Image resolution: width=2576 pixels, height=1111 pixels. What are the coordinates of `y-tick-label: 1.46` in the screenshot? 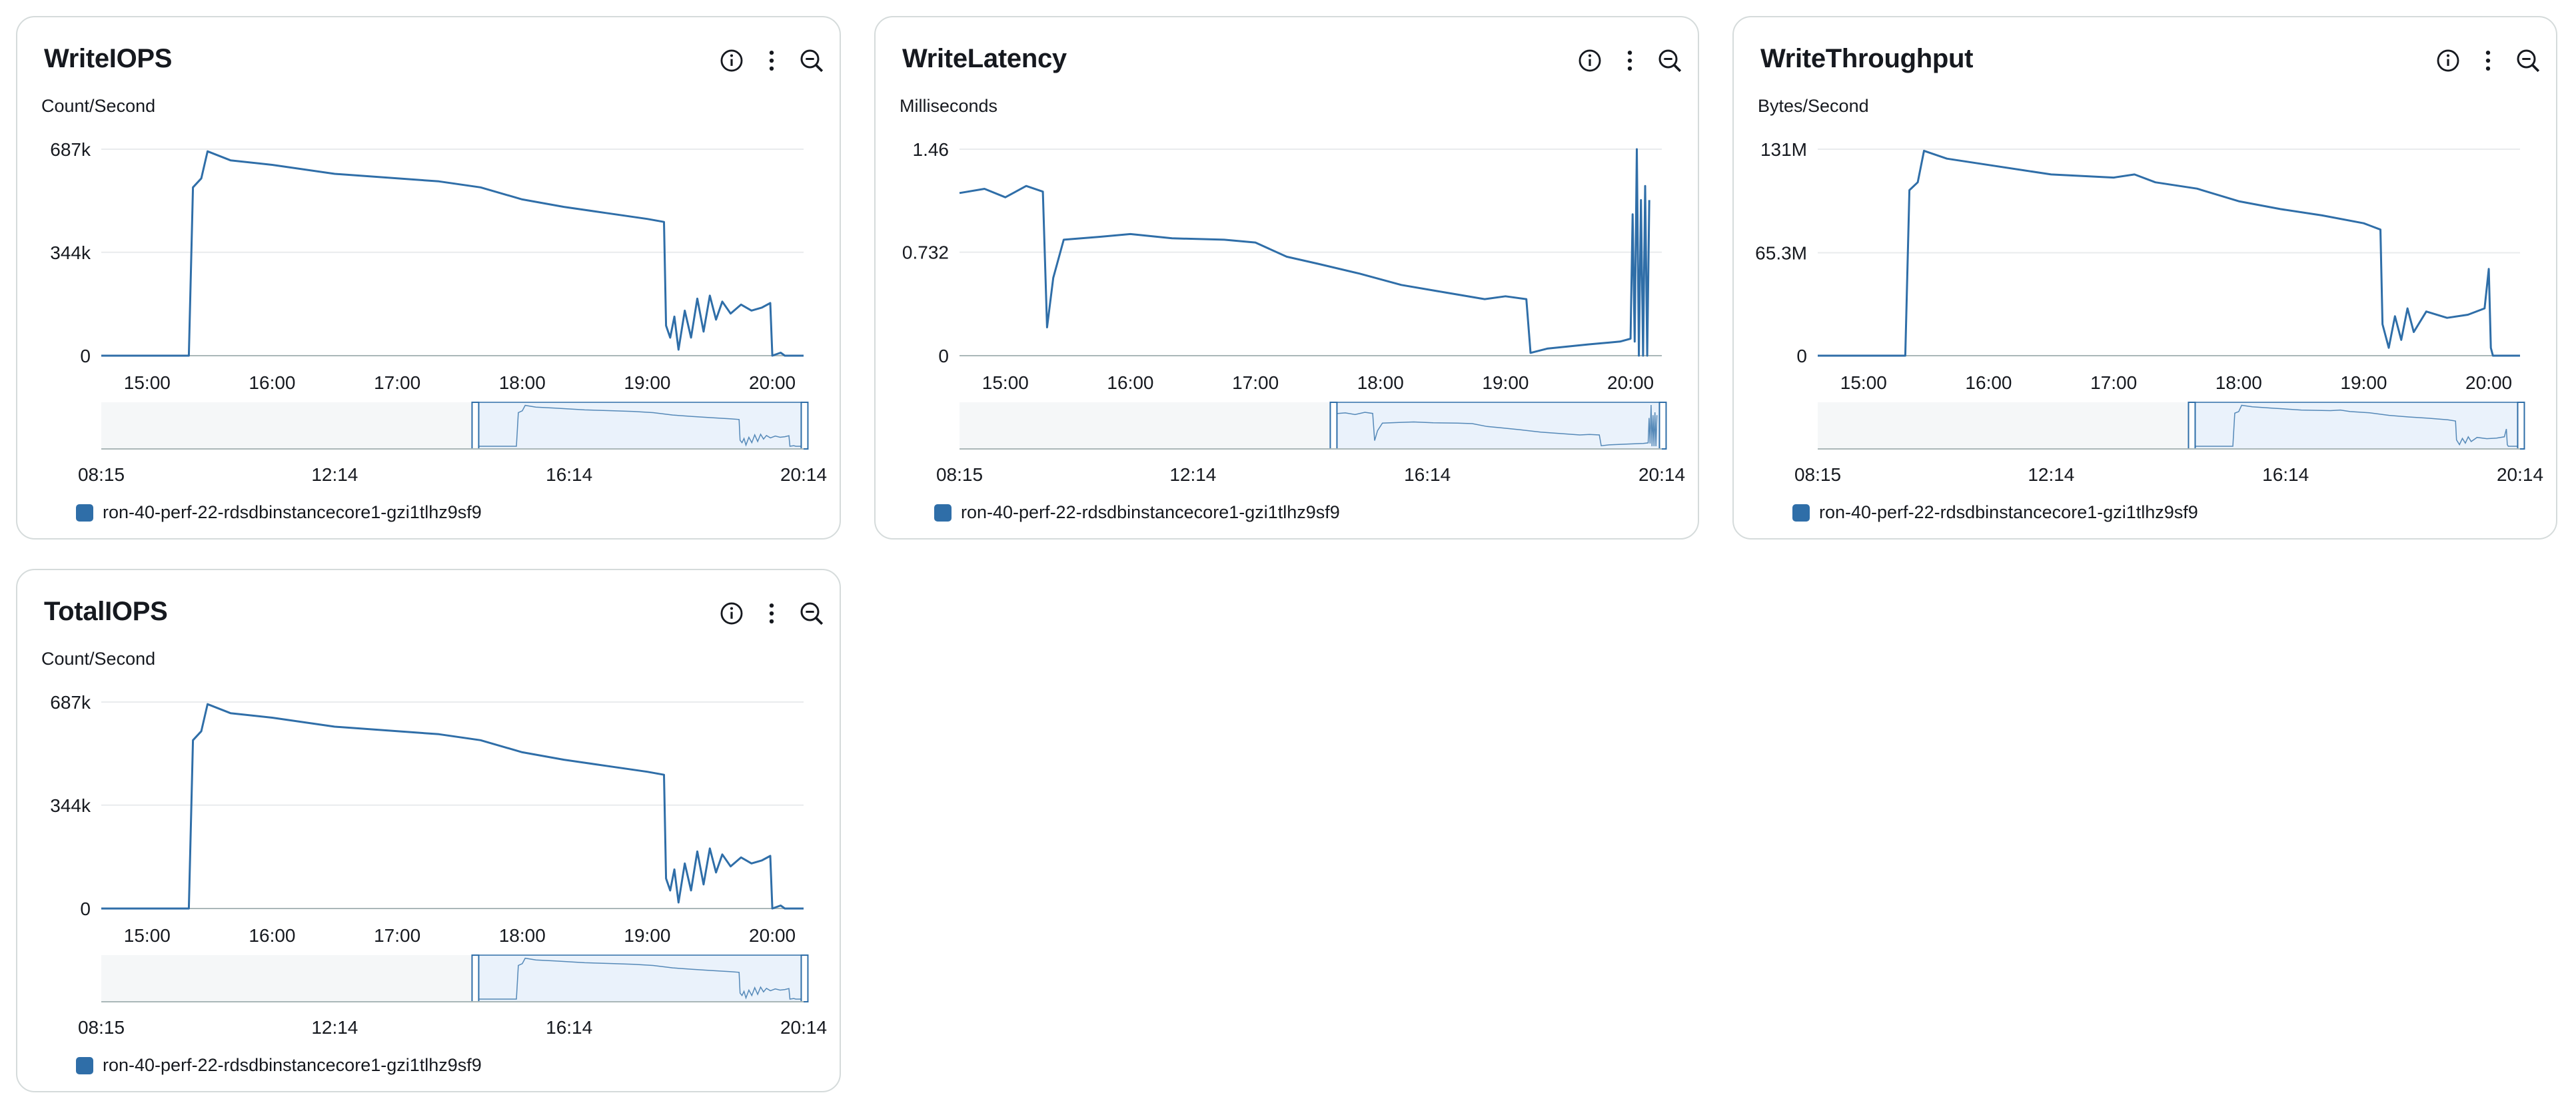 It's located at (931, 149).